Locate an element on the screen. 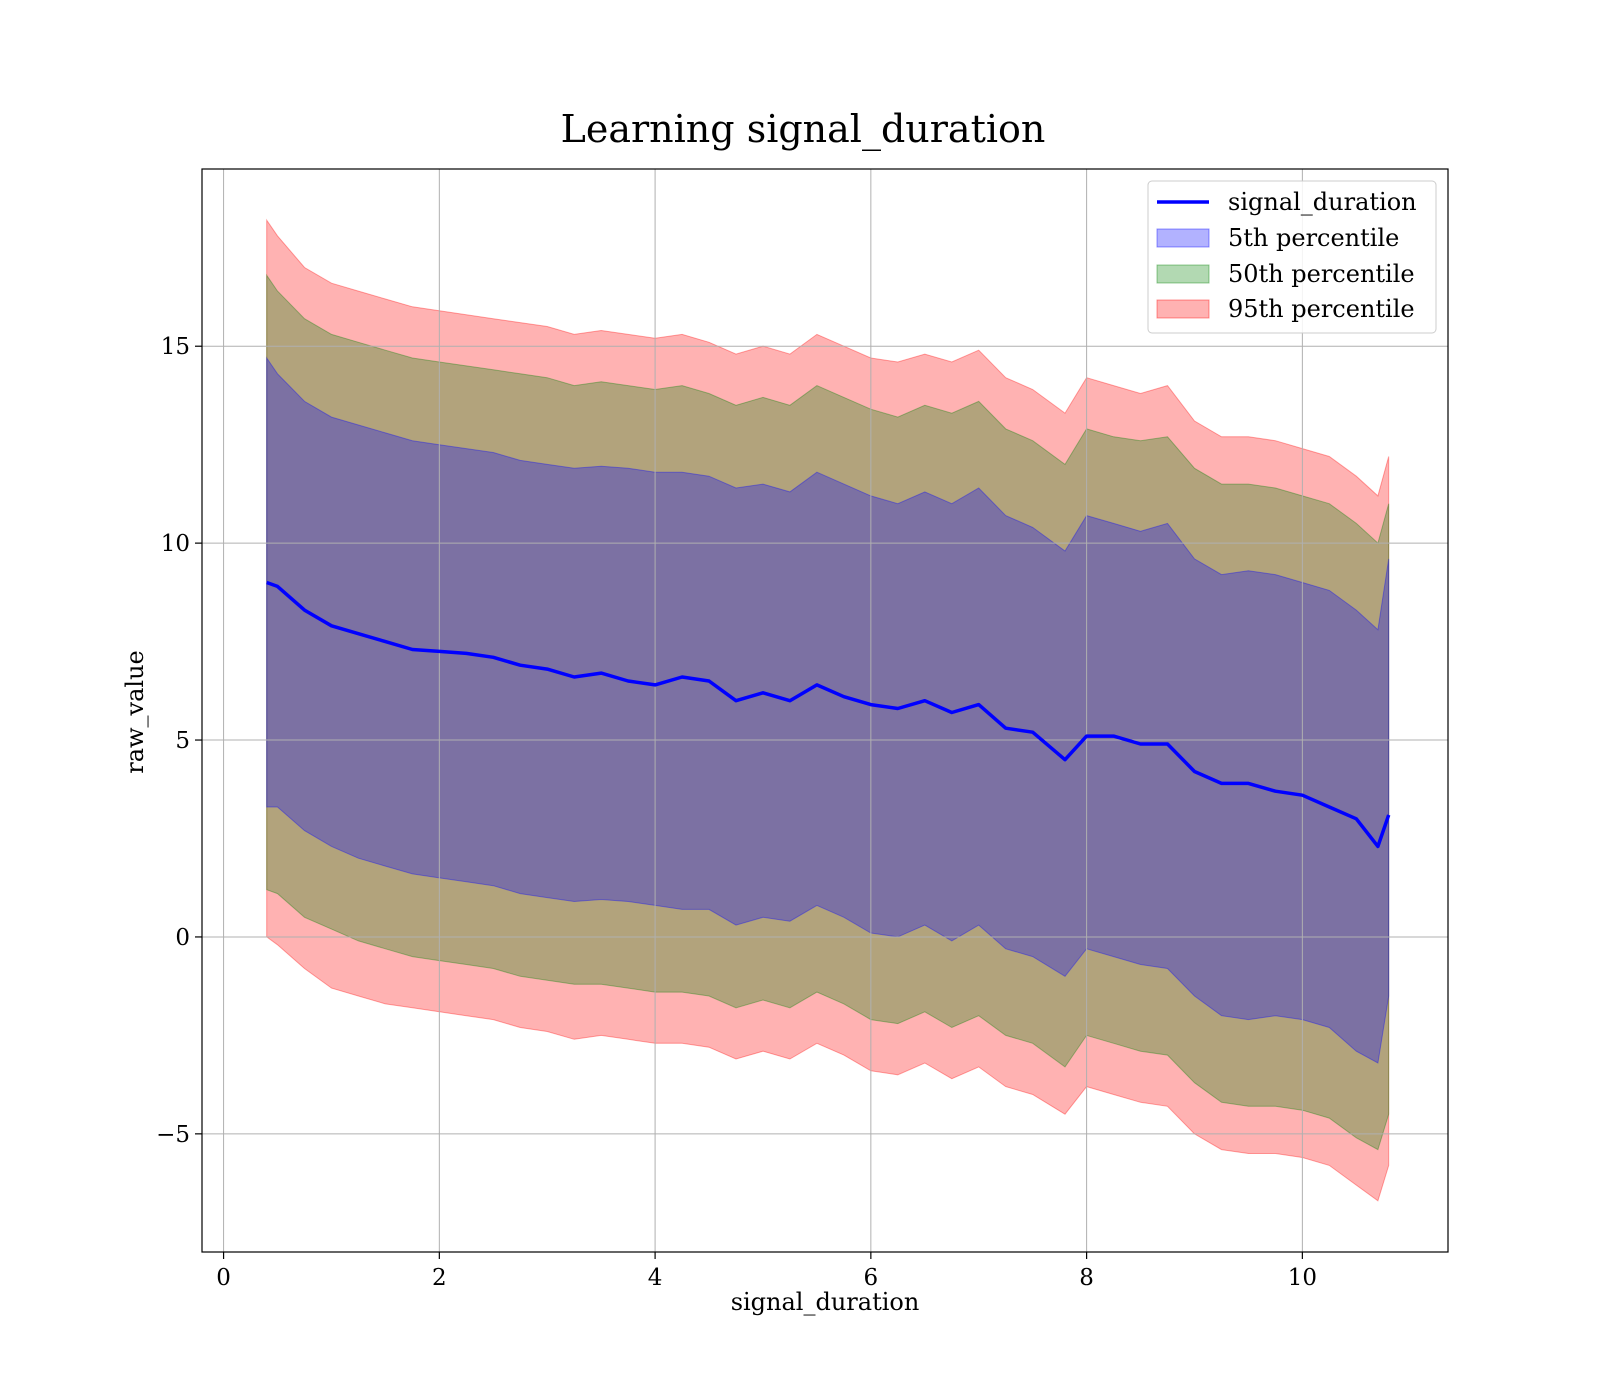 This screenshot has height=1400, width=1600. legend-swatch-50th is located at coordinates (1183, 274).